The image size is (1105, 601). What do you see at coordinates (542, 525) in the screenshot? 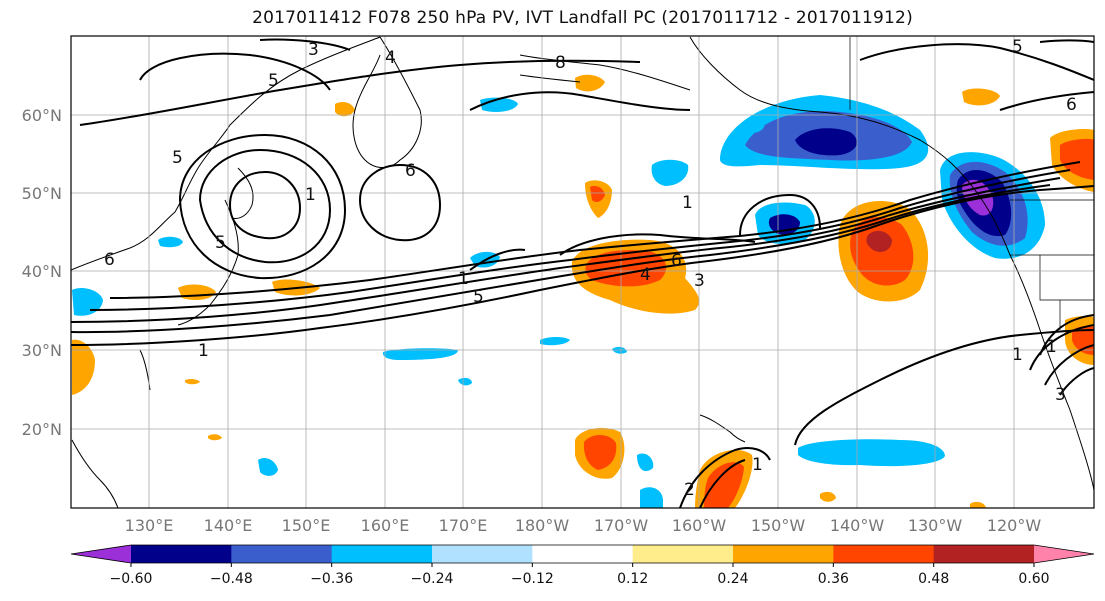
I see `lon-label: 180°W` at bounding box center [542, 525].